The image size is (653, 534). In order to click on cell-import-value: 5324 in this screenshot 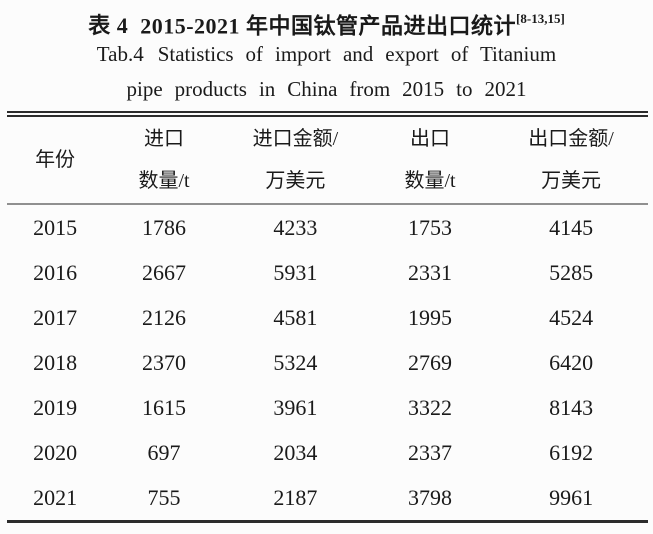, I will do `click(295, 362)`.